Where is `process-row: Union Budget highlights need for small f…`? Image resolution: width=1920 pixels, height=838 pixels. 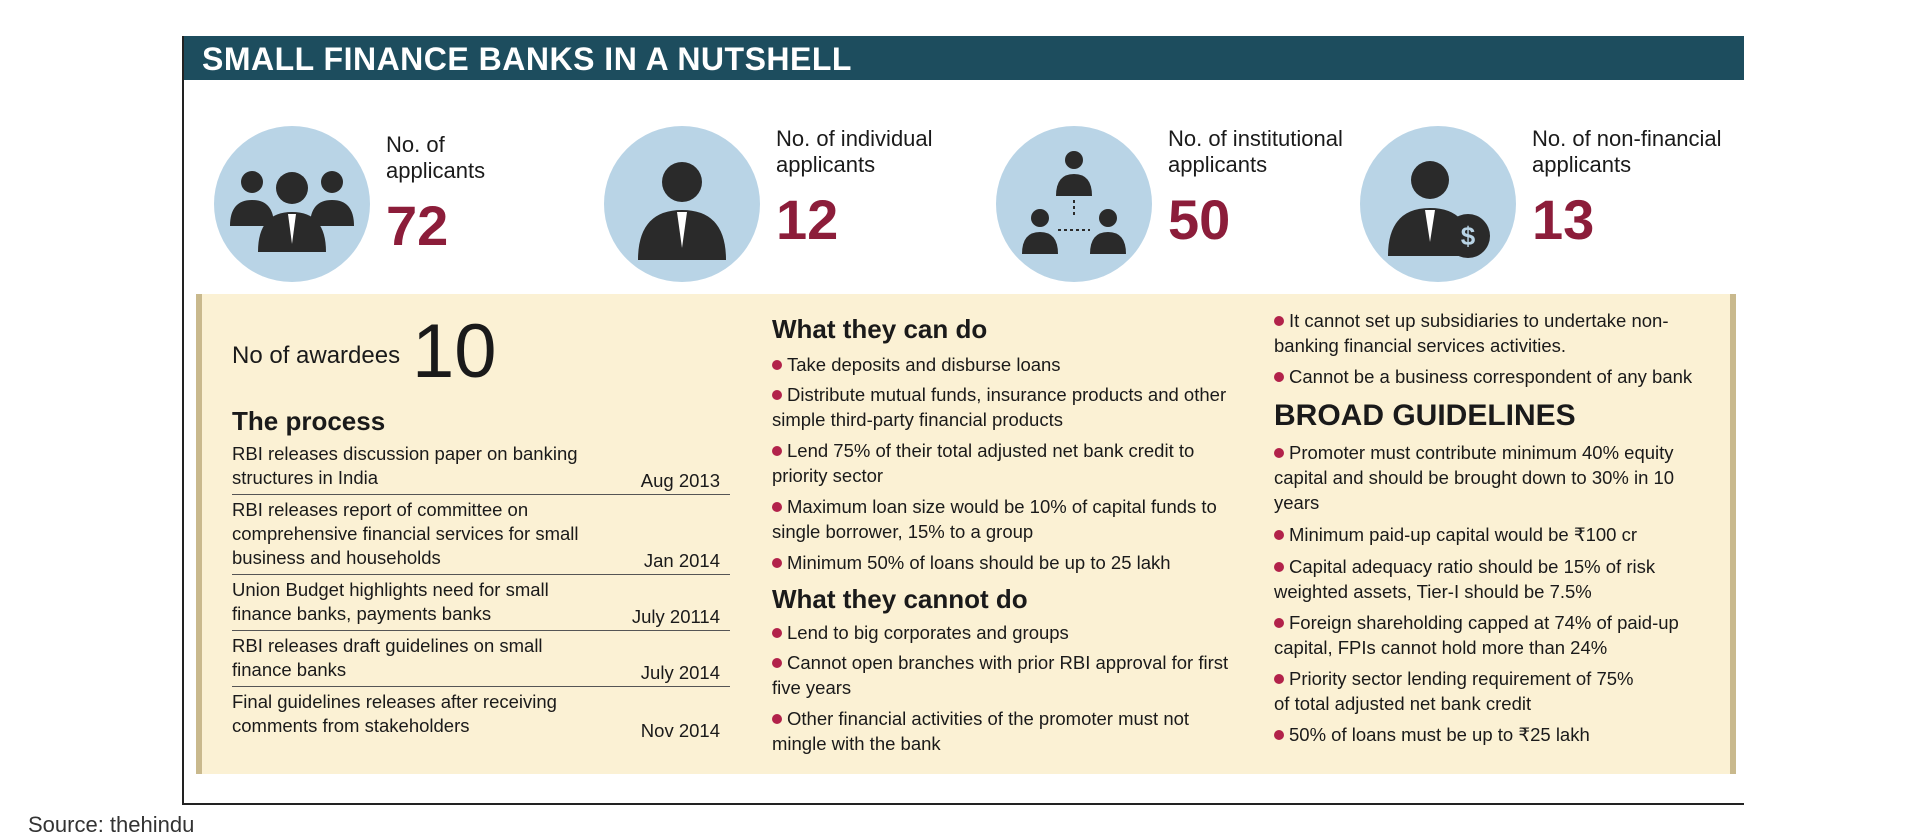
process-row: Union Budget highlights need for small f… is located at coordinates (481, 604).